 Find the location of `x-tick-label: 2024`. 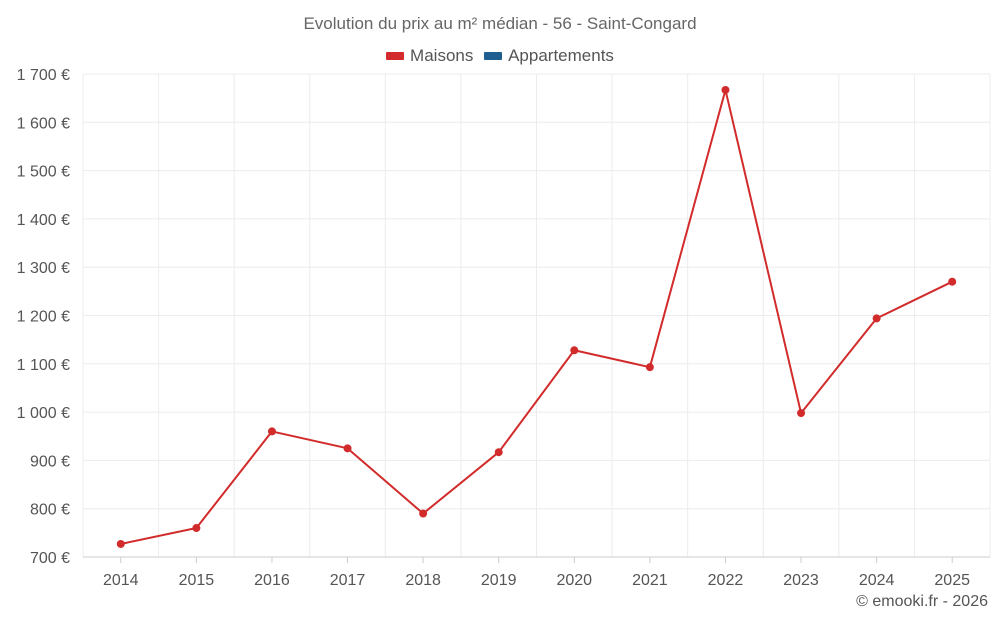

x-tick-label: 2024 is located at coordinates (877, 580).